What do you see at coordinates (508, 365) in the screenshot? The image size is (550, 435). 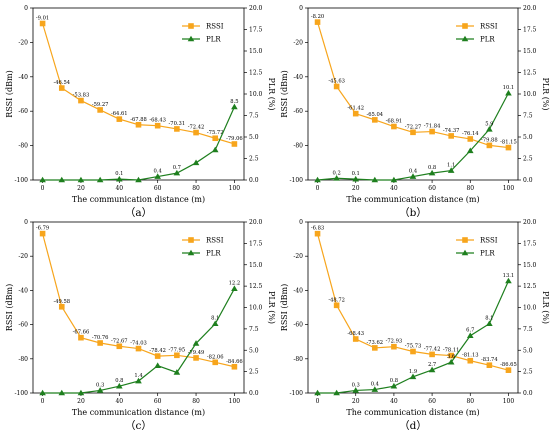 I see `rssi-data-label: -86.65` at bounding box center [508, 365].